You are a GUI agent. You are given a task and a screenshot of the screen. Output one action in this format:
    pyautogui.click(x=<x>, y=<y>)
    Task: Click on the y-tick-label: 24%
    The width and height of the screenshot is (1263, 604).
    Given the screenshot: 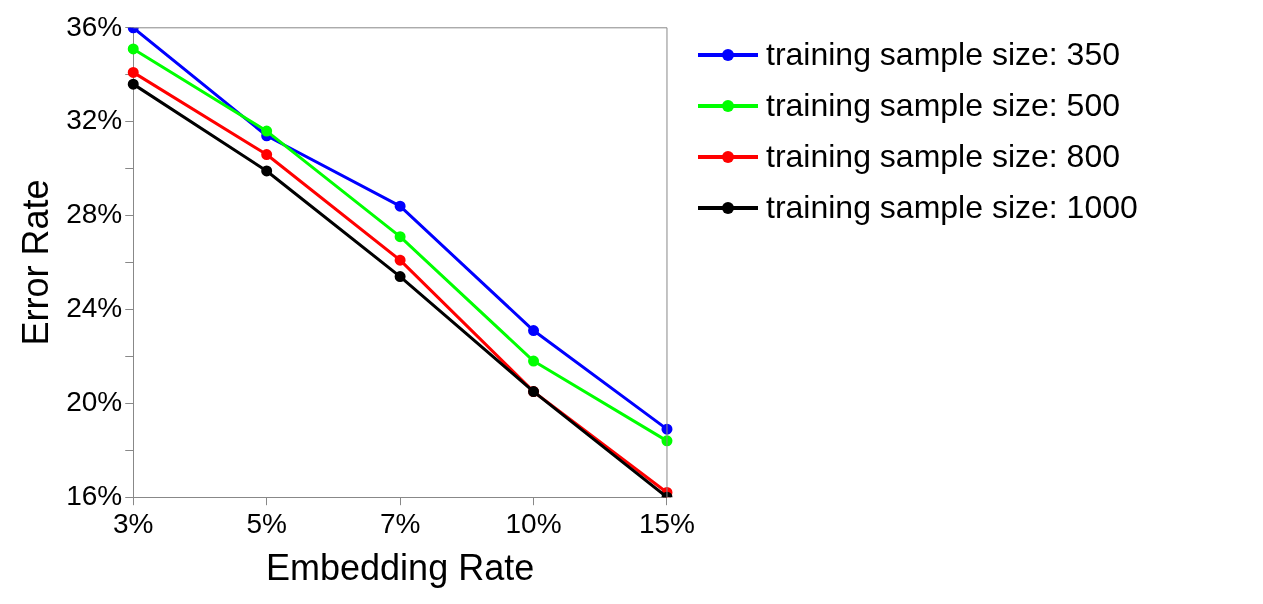 What is the action you would take?
    pyautogui.click(x=94, y=308)
    